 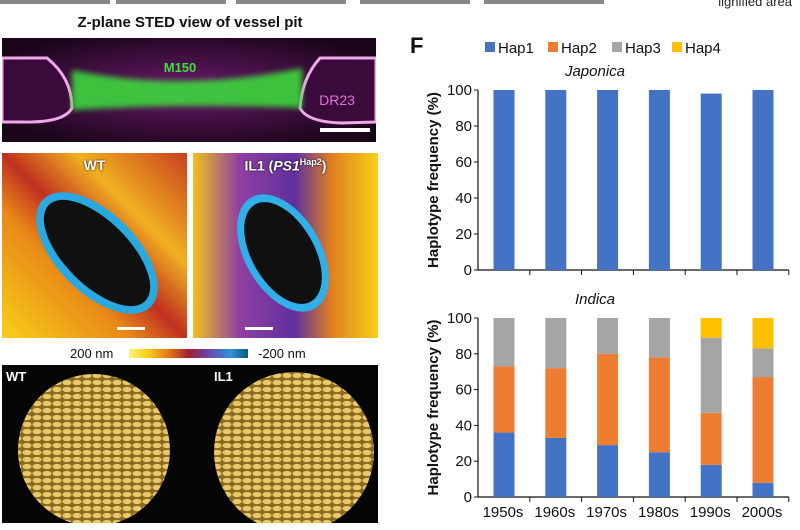 I want to click on bar-hap2-2000s, so click(x=763, y=430).